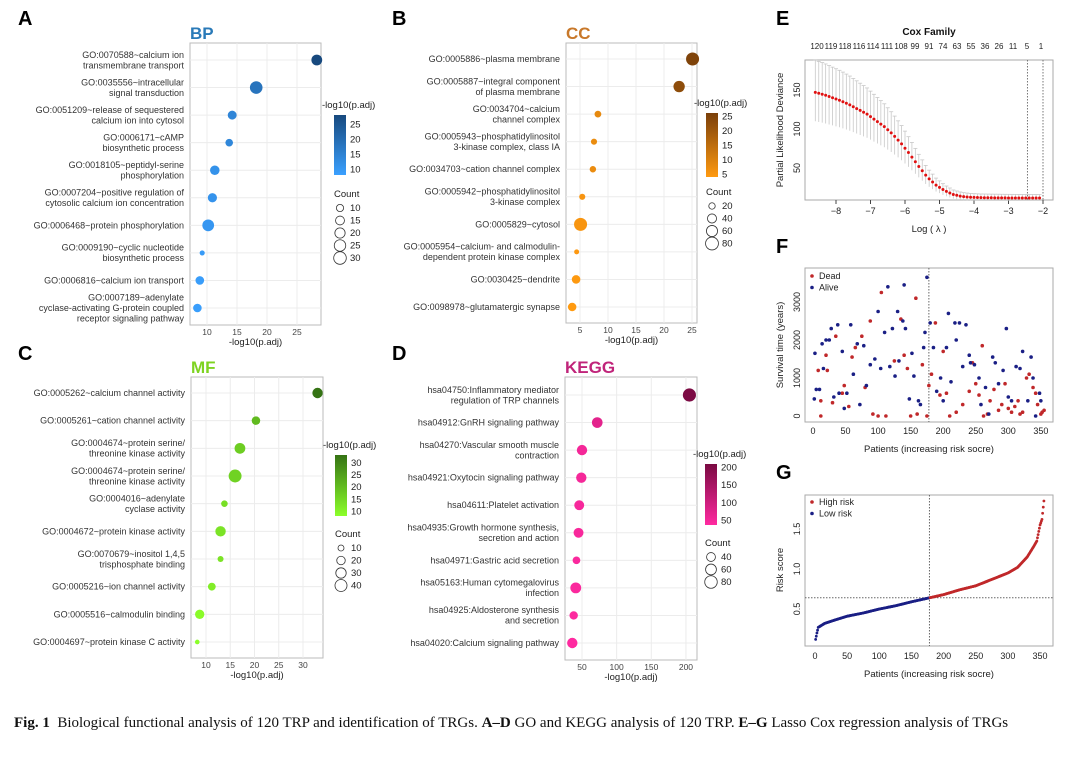 The image size is (1080, 772). Describe the element at coordinates (636, 330) in the screenshot. I see `x-tick-label: 15` at that location.